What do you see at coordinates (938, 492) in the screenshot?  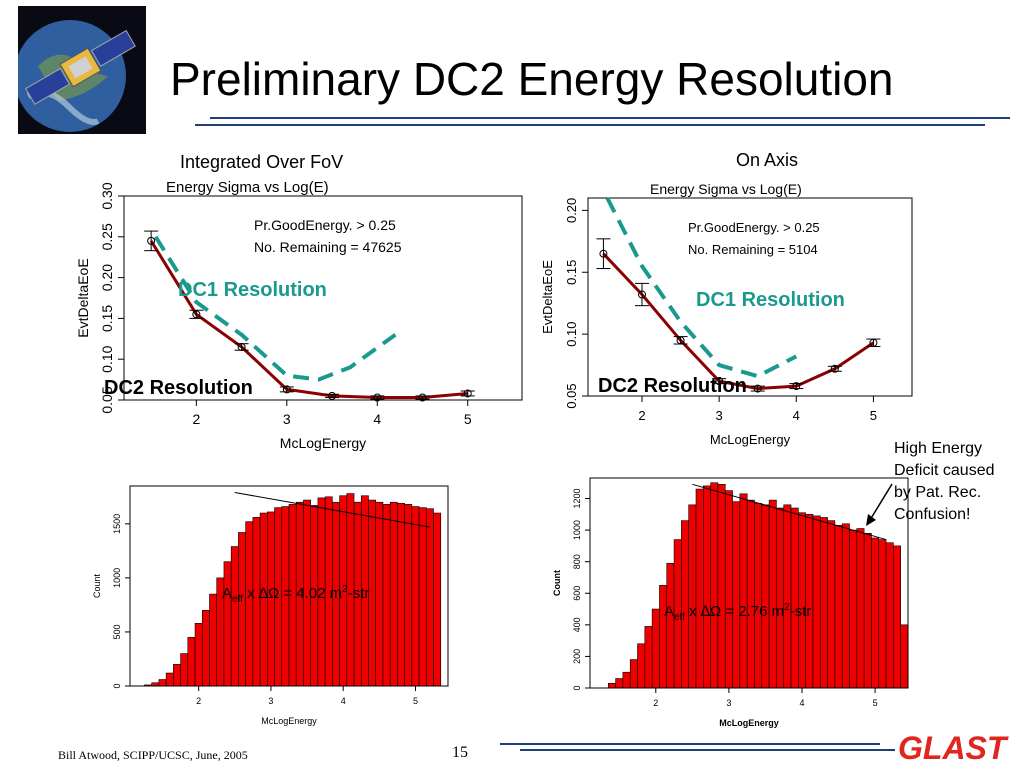 I see `annotation-line: by Pat. Rec.` at bounding box center [938, 492].